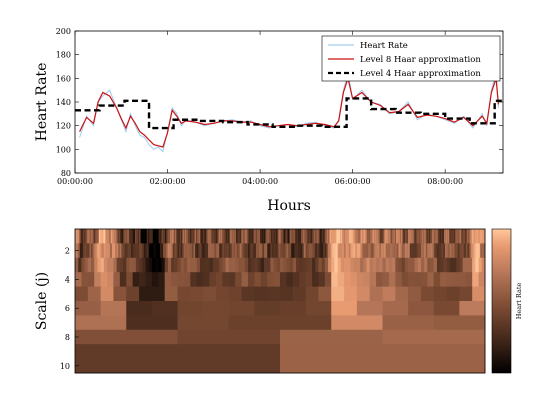  What do you see at coordinates (42, 102) in the screenshot?
I see `y-axis-title: Heart Rate` at bounding box center [42, 102].